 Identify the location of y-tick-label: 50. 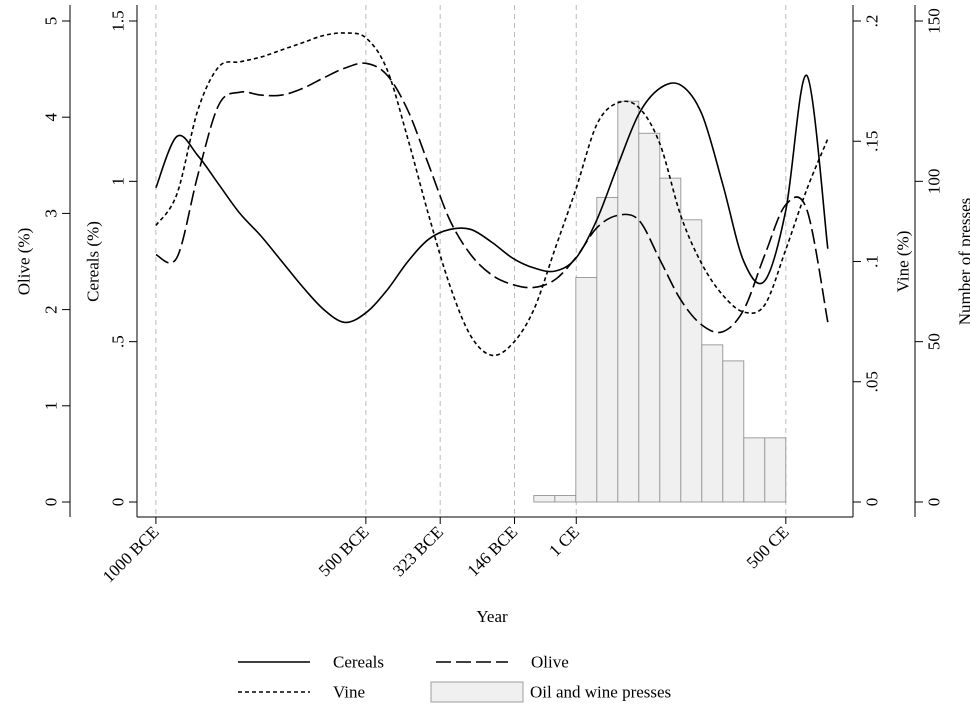
(934, 341).